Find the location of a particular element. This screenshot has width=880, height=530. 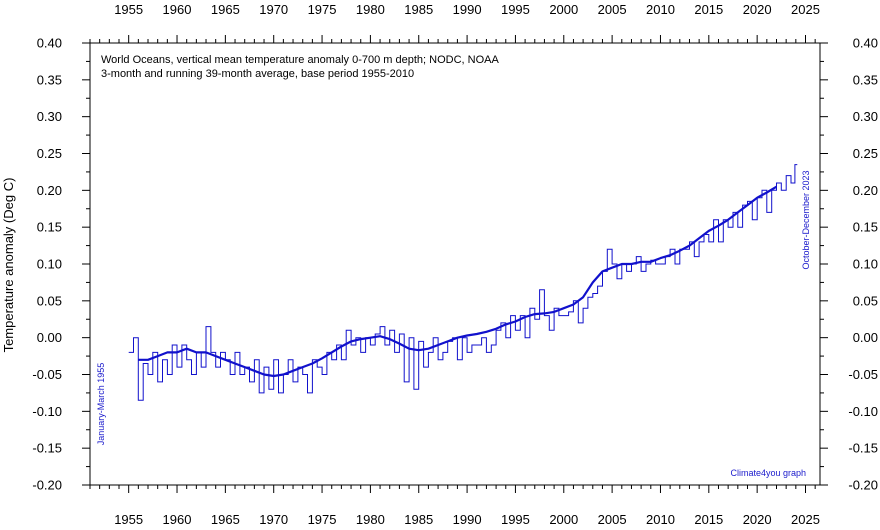

y-tick-label-left: 0.35 is located at coordinates (49, 79).